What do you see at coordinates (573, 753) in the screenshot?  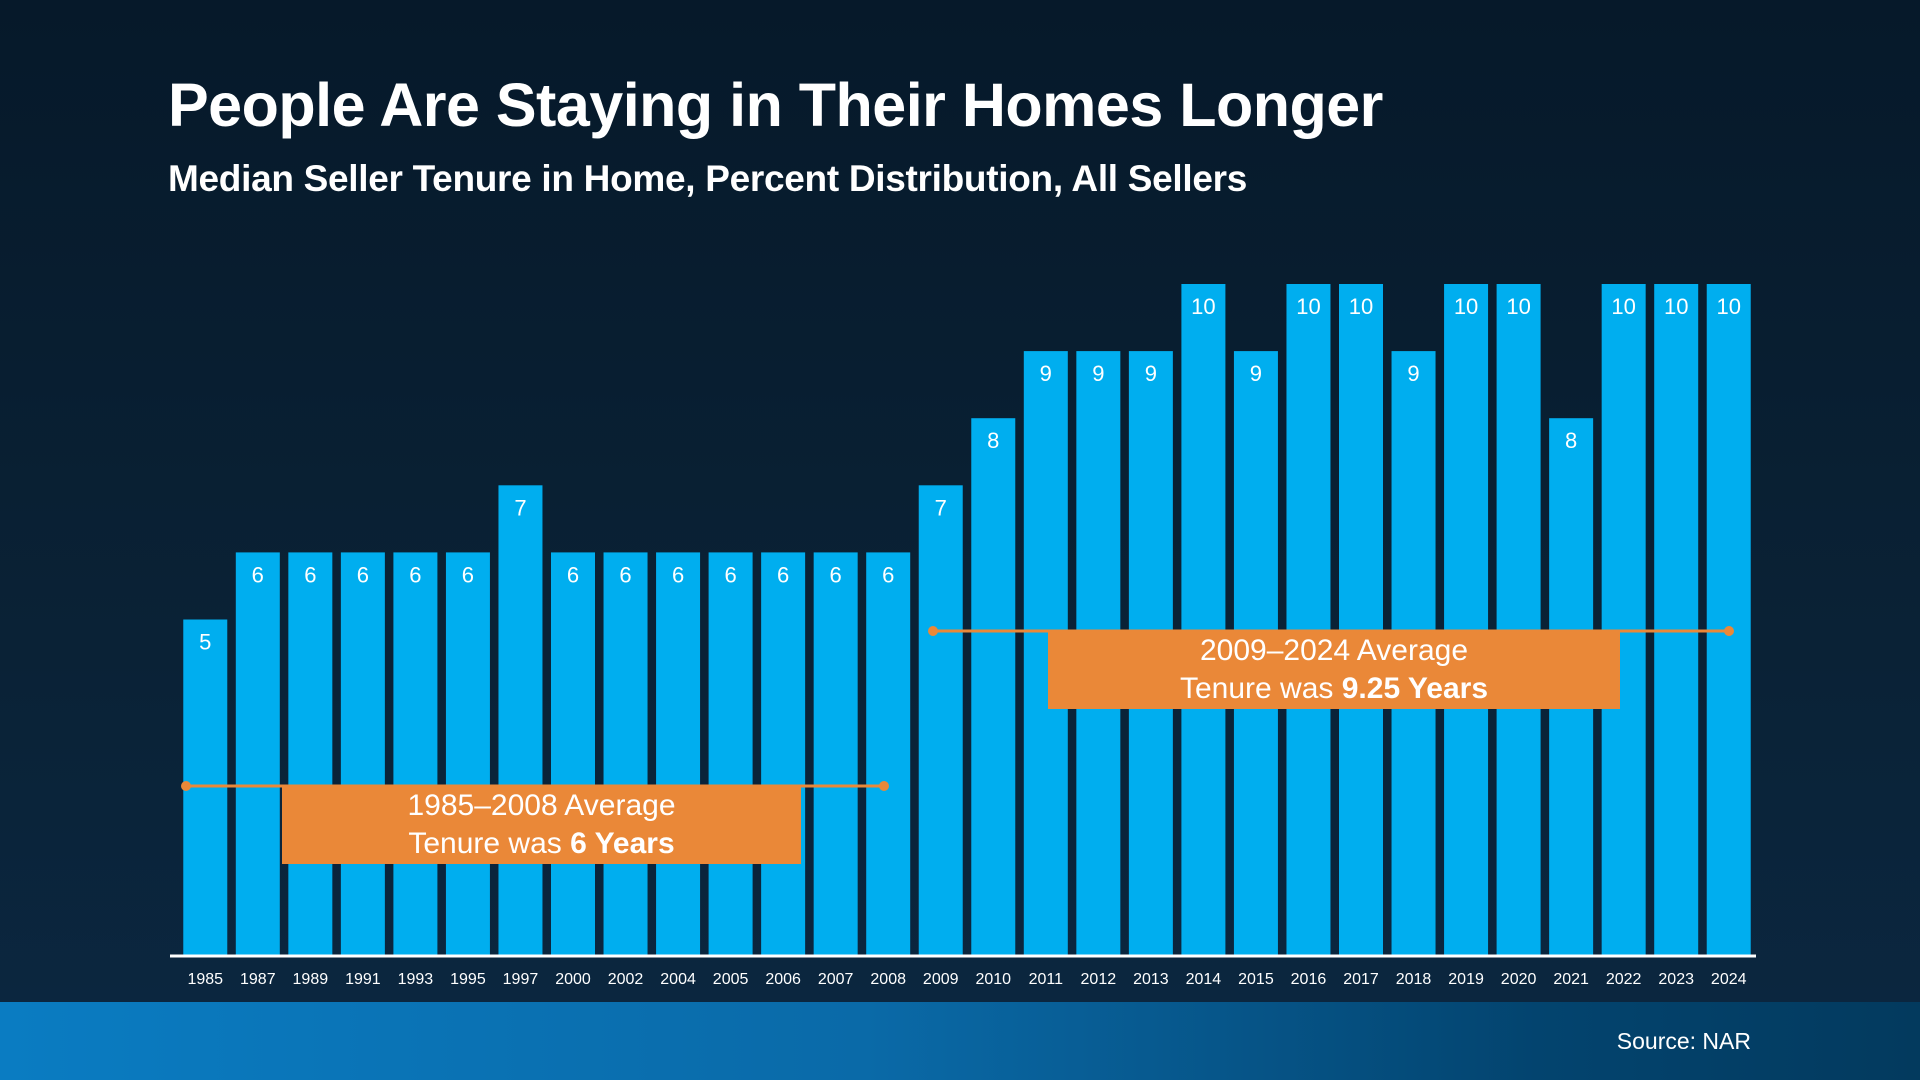 I see `bar-2000` at bounding box center [573, 753].